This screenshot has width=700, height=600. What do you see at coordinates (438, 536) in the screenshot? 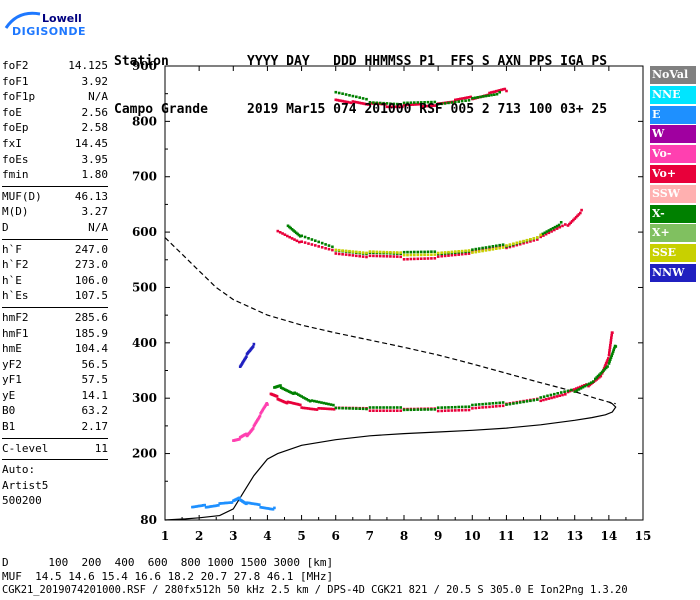
I see `x-tick-label: 9` at bounding box center [438, 536].